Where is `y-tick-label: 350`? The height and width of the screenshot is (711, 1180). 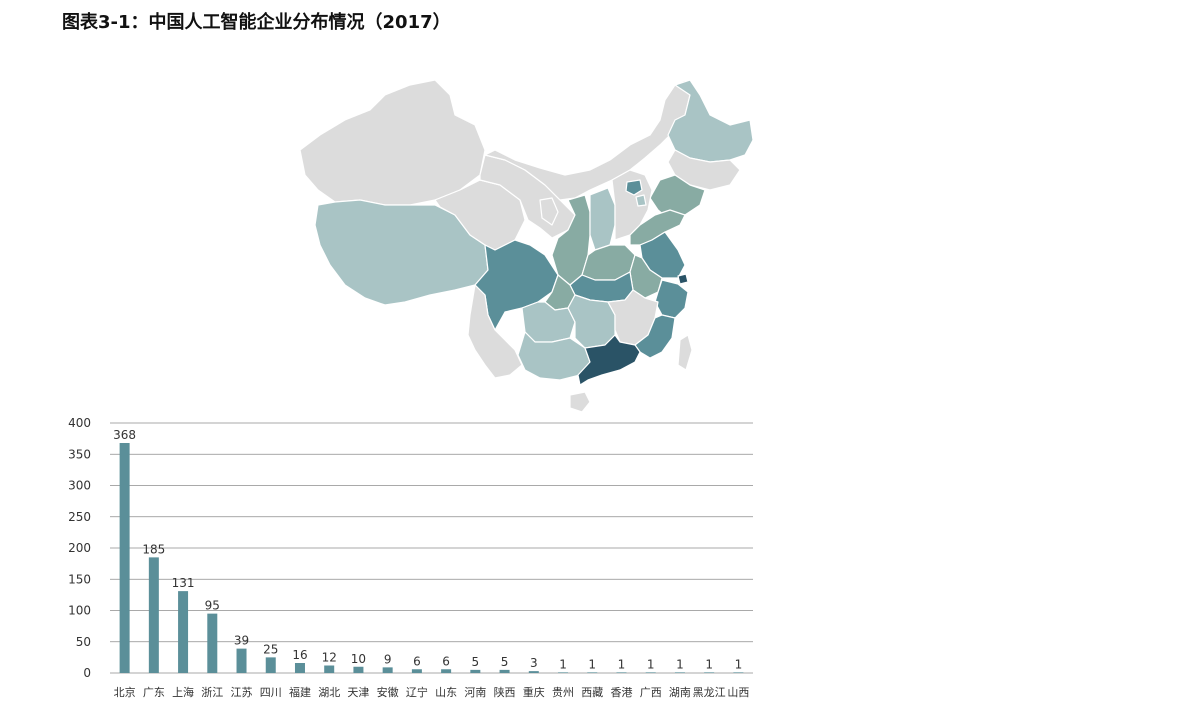
y-tick-label: 350 is located at coordinates (79, 454).